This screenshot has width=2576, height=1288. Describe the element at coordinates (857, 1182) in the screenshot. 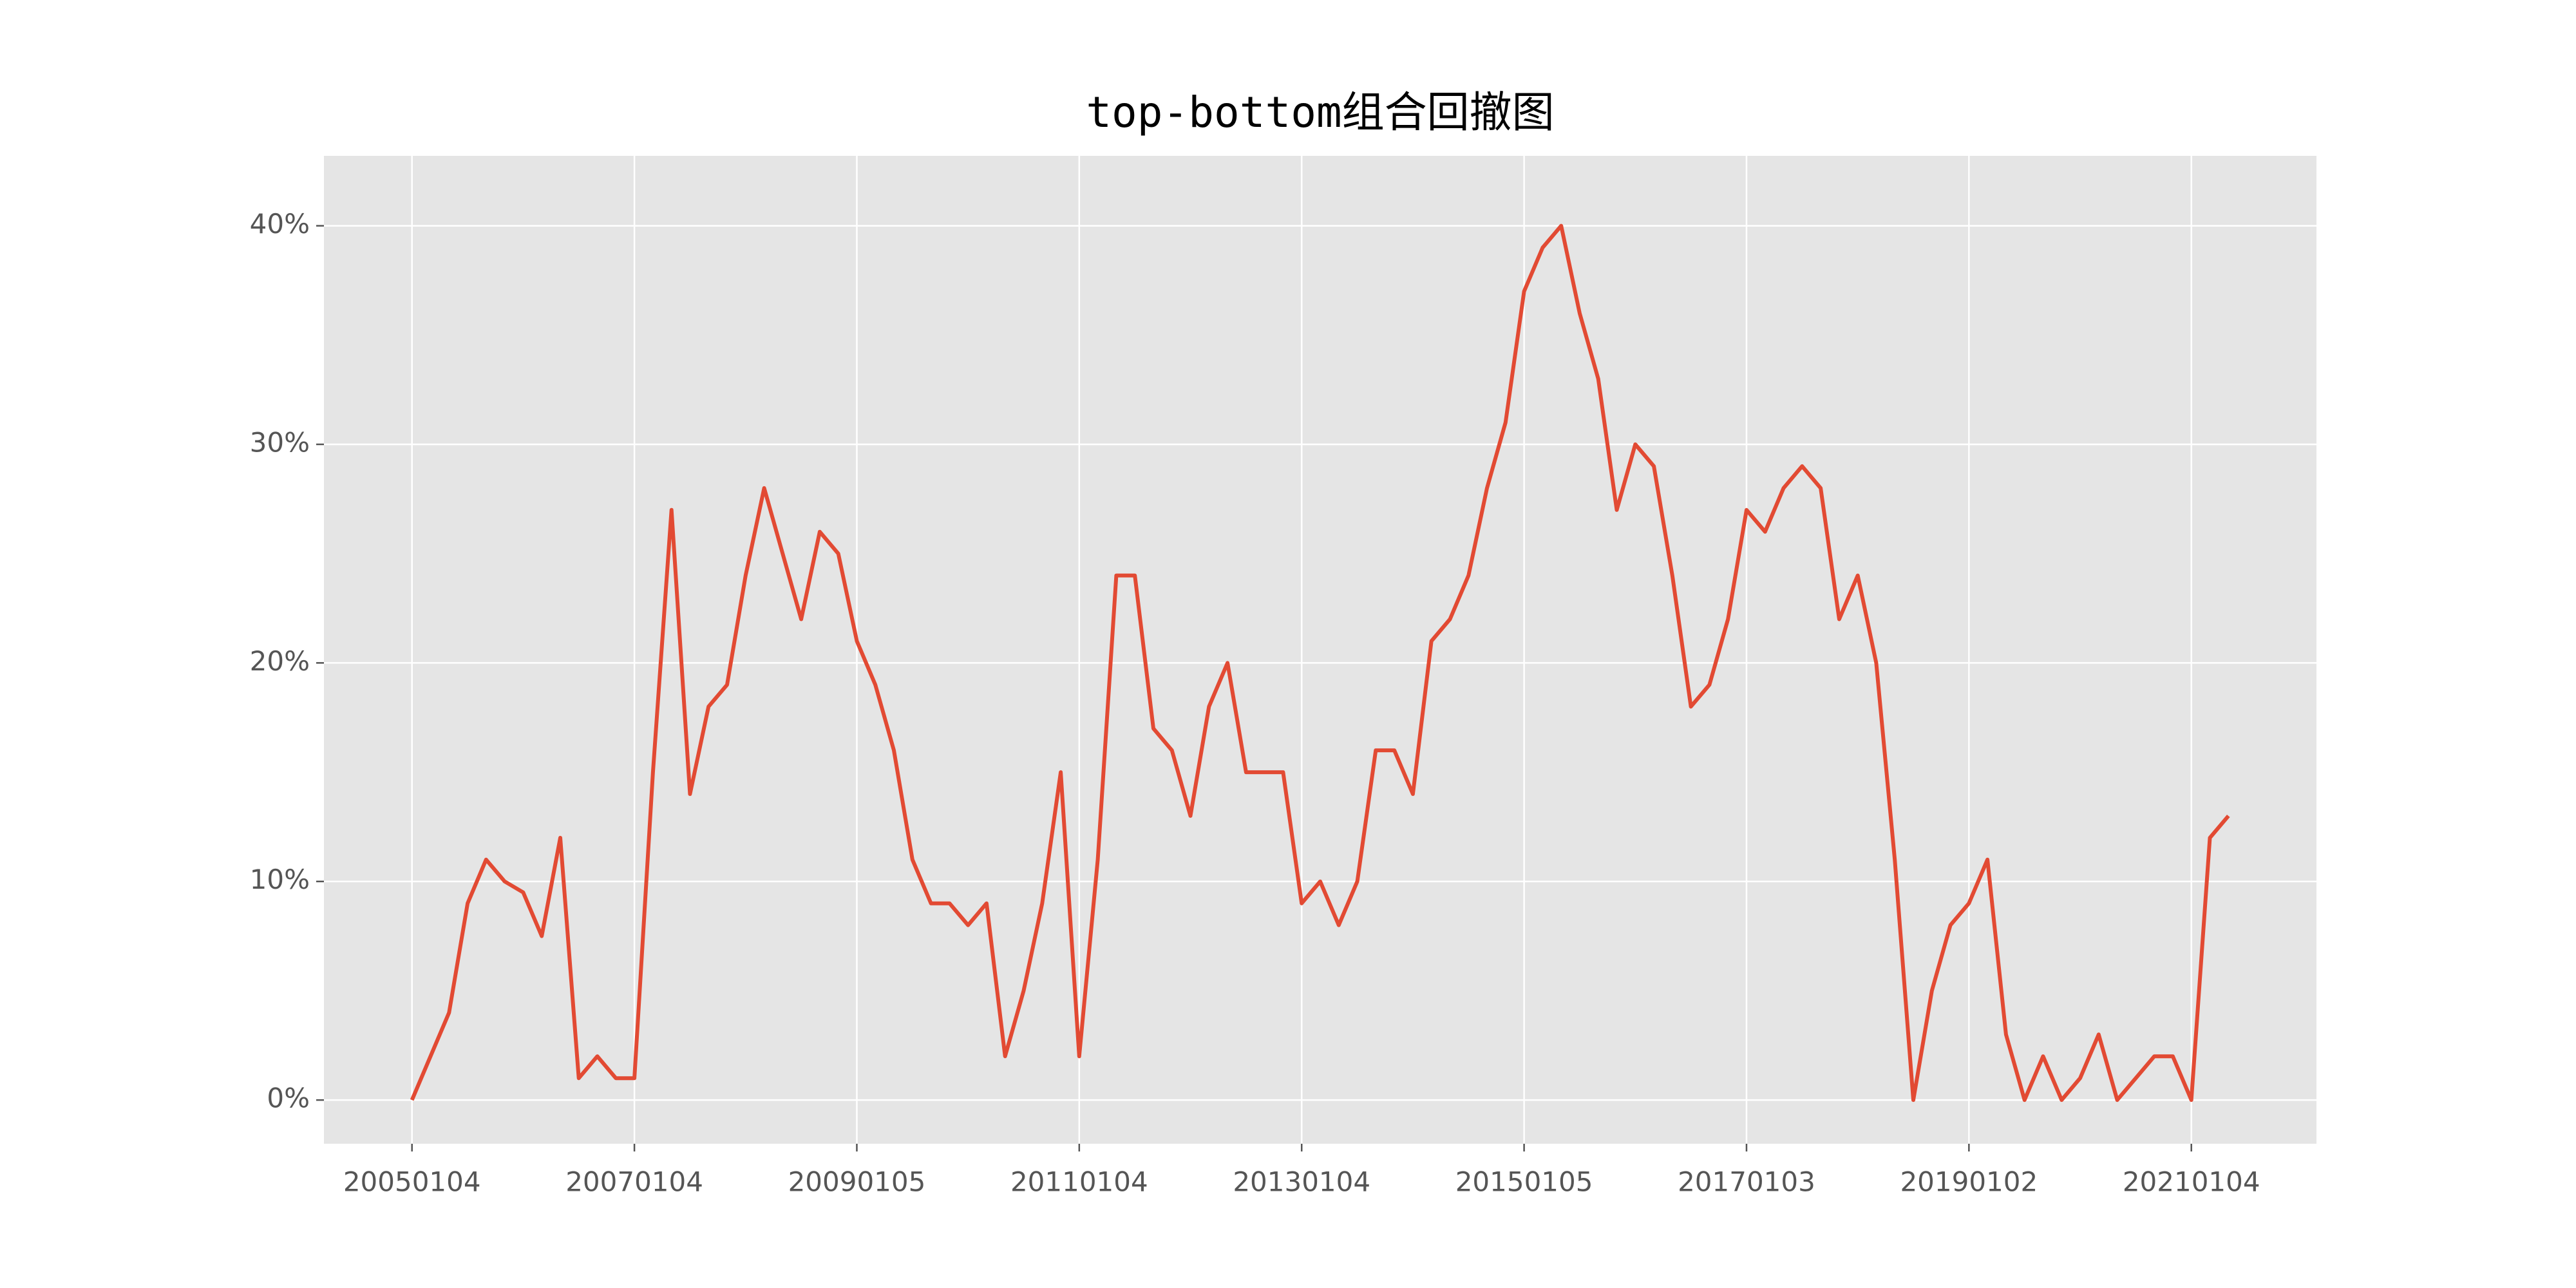

I see `x-tick-label: 20090105` at that location.